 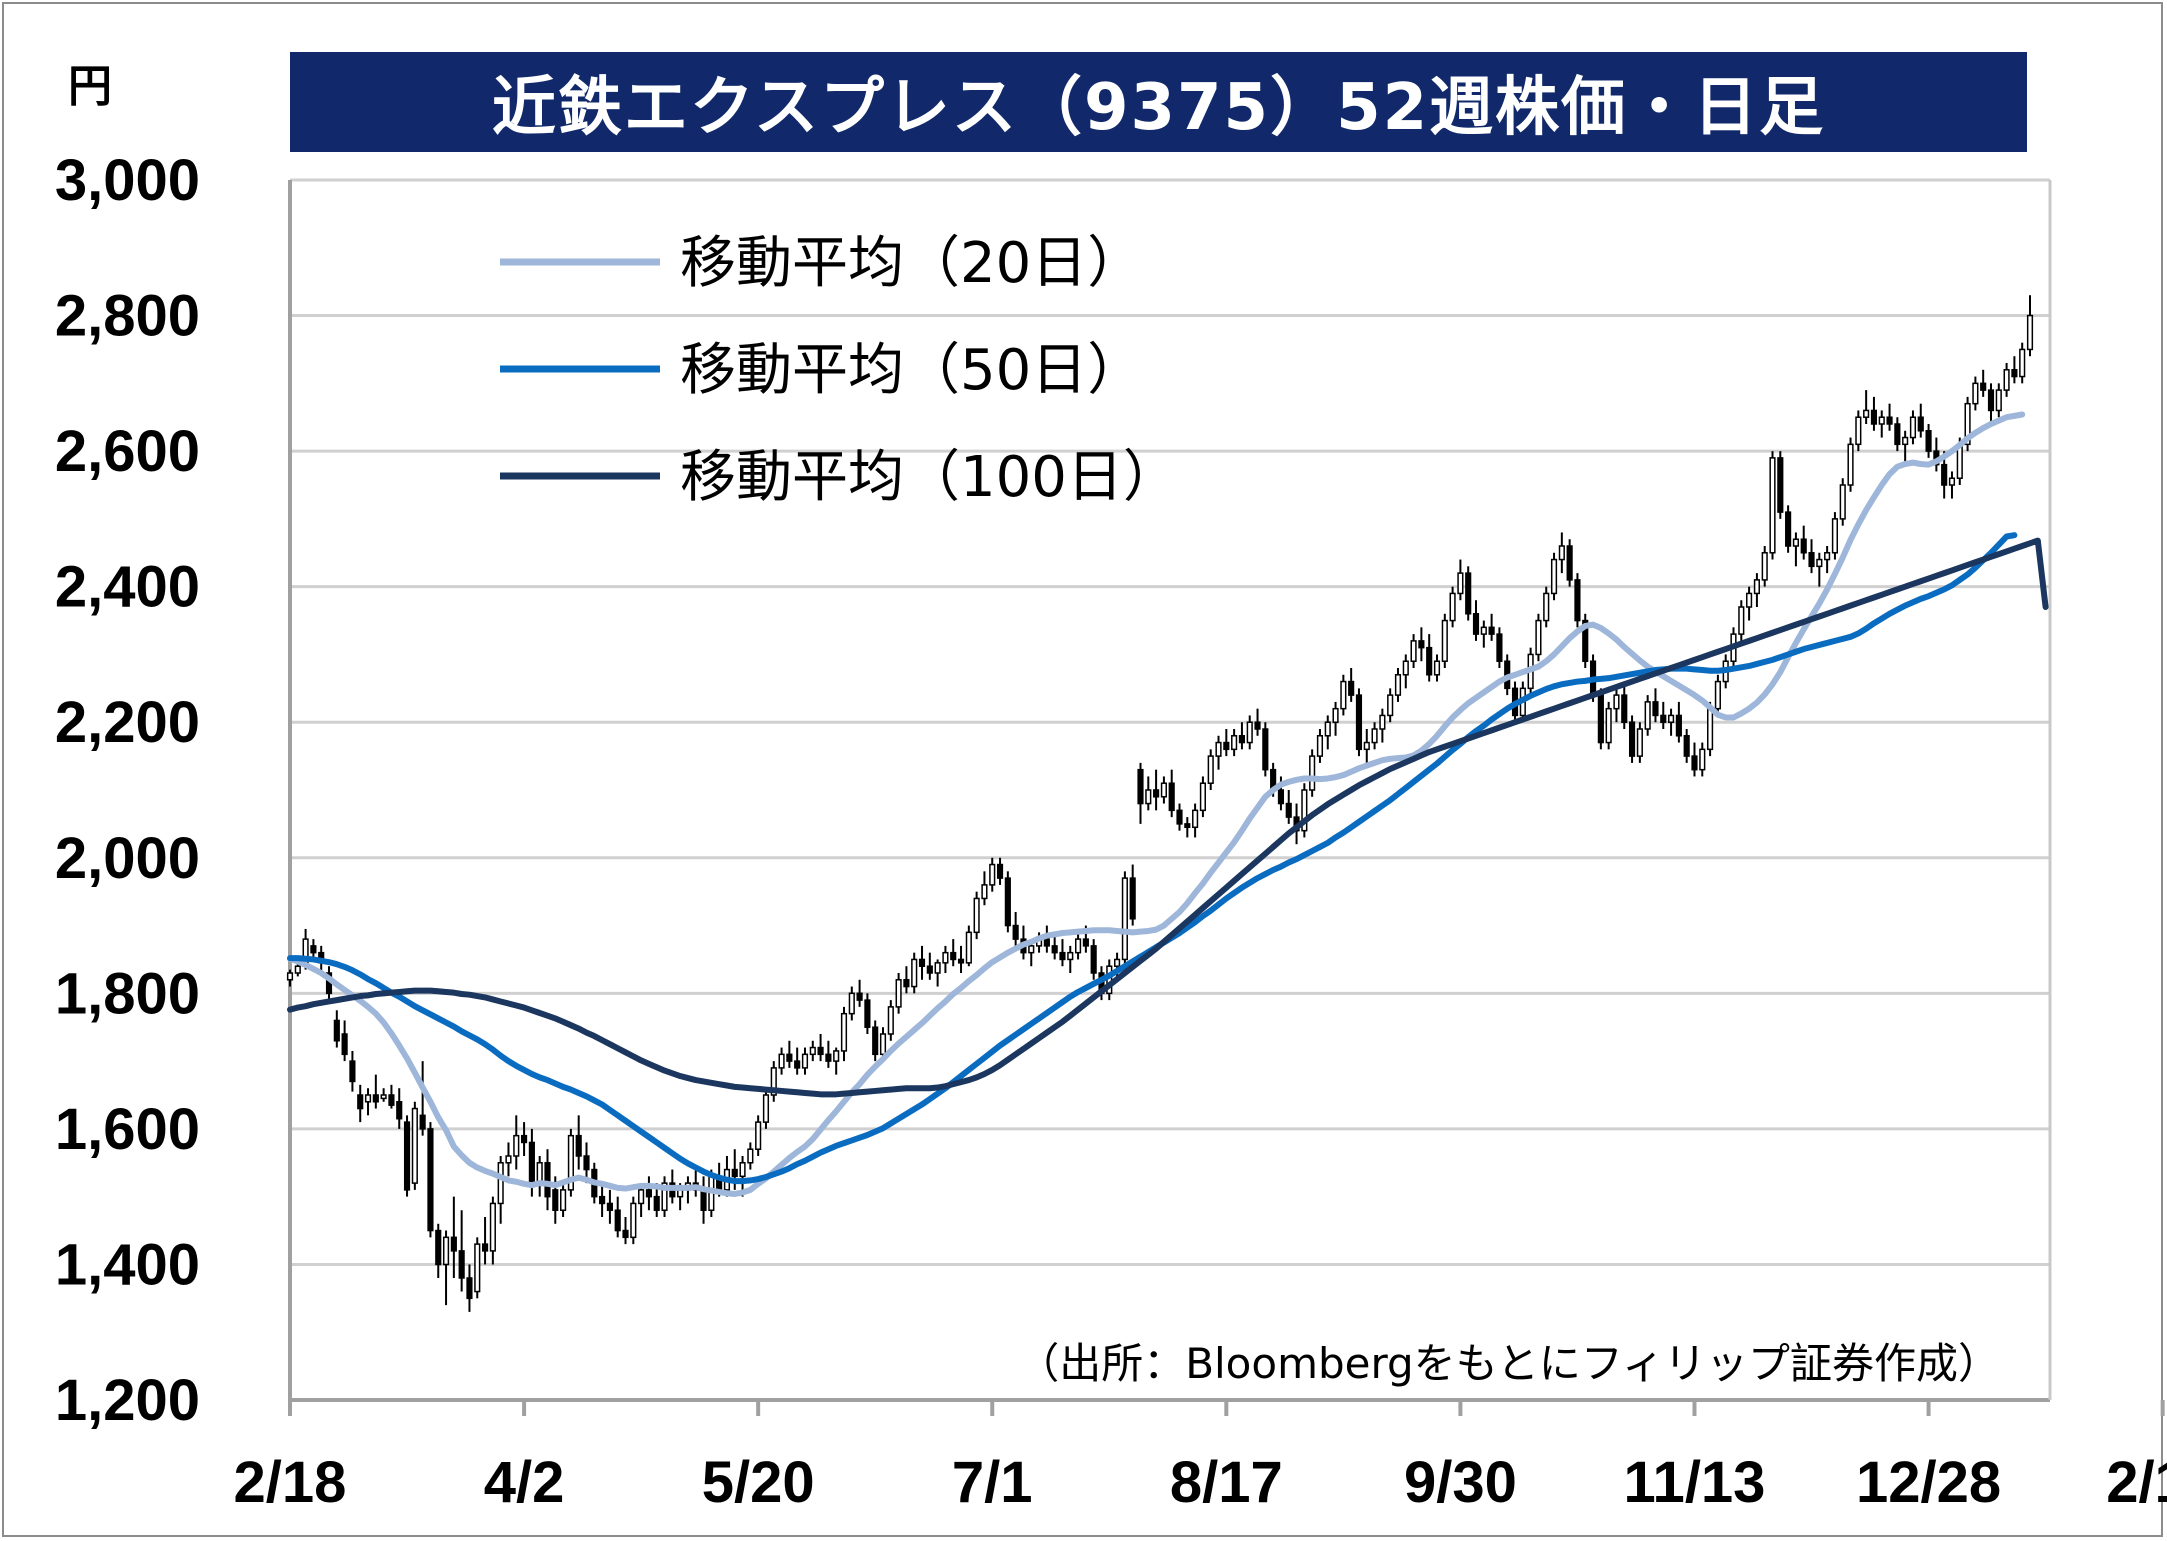 I want to click on y-tick-label: 2,200, so click(x=127, y=722).